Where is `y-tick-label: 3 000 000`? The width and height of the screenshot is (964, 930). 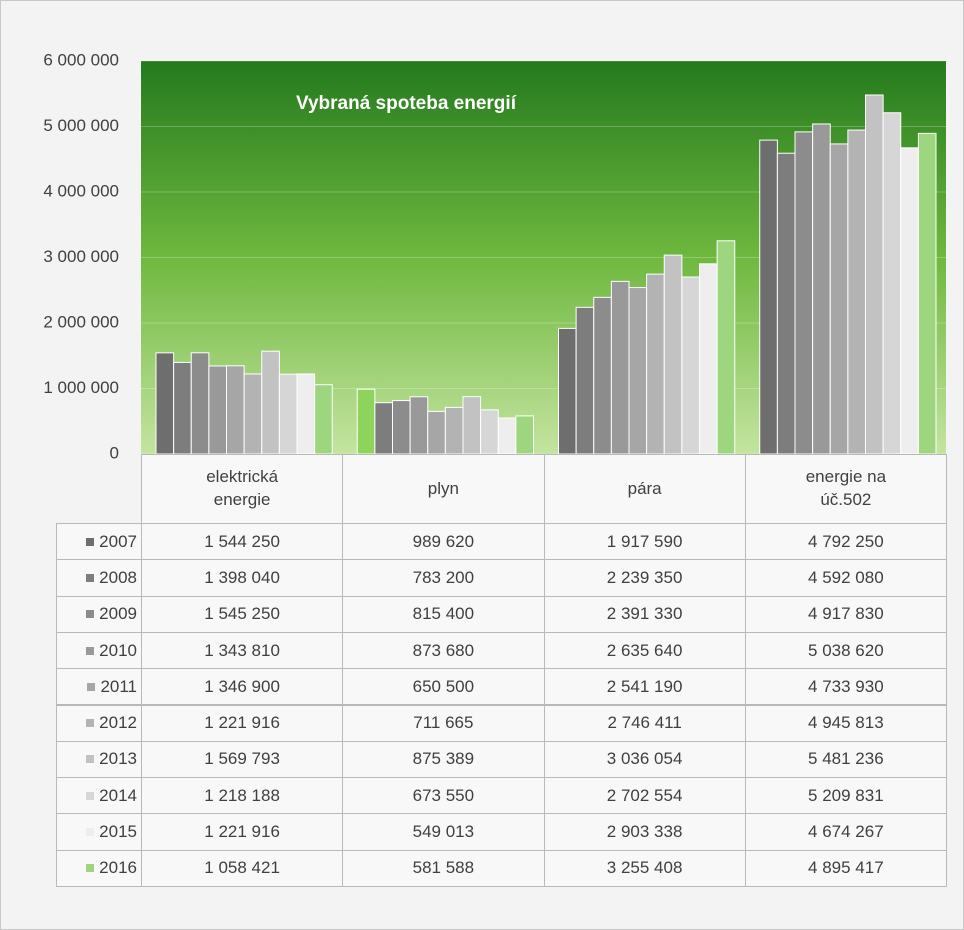
y-tick-label: 3 000 000 is located at coordinates (81, 256).